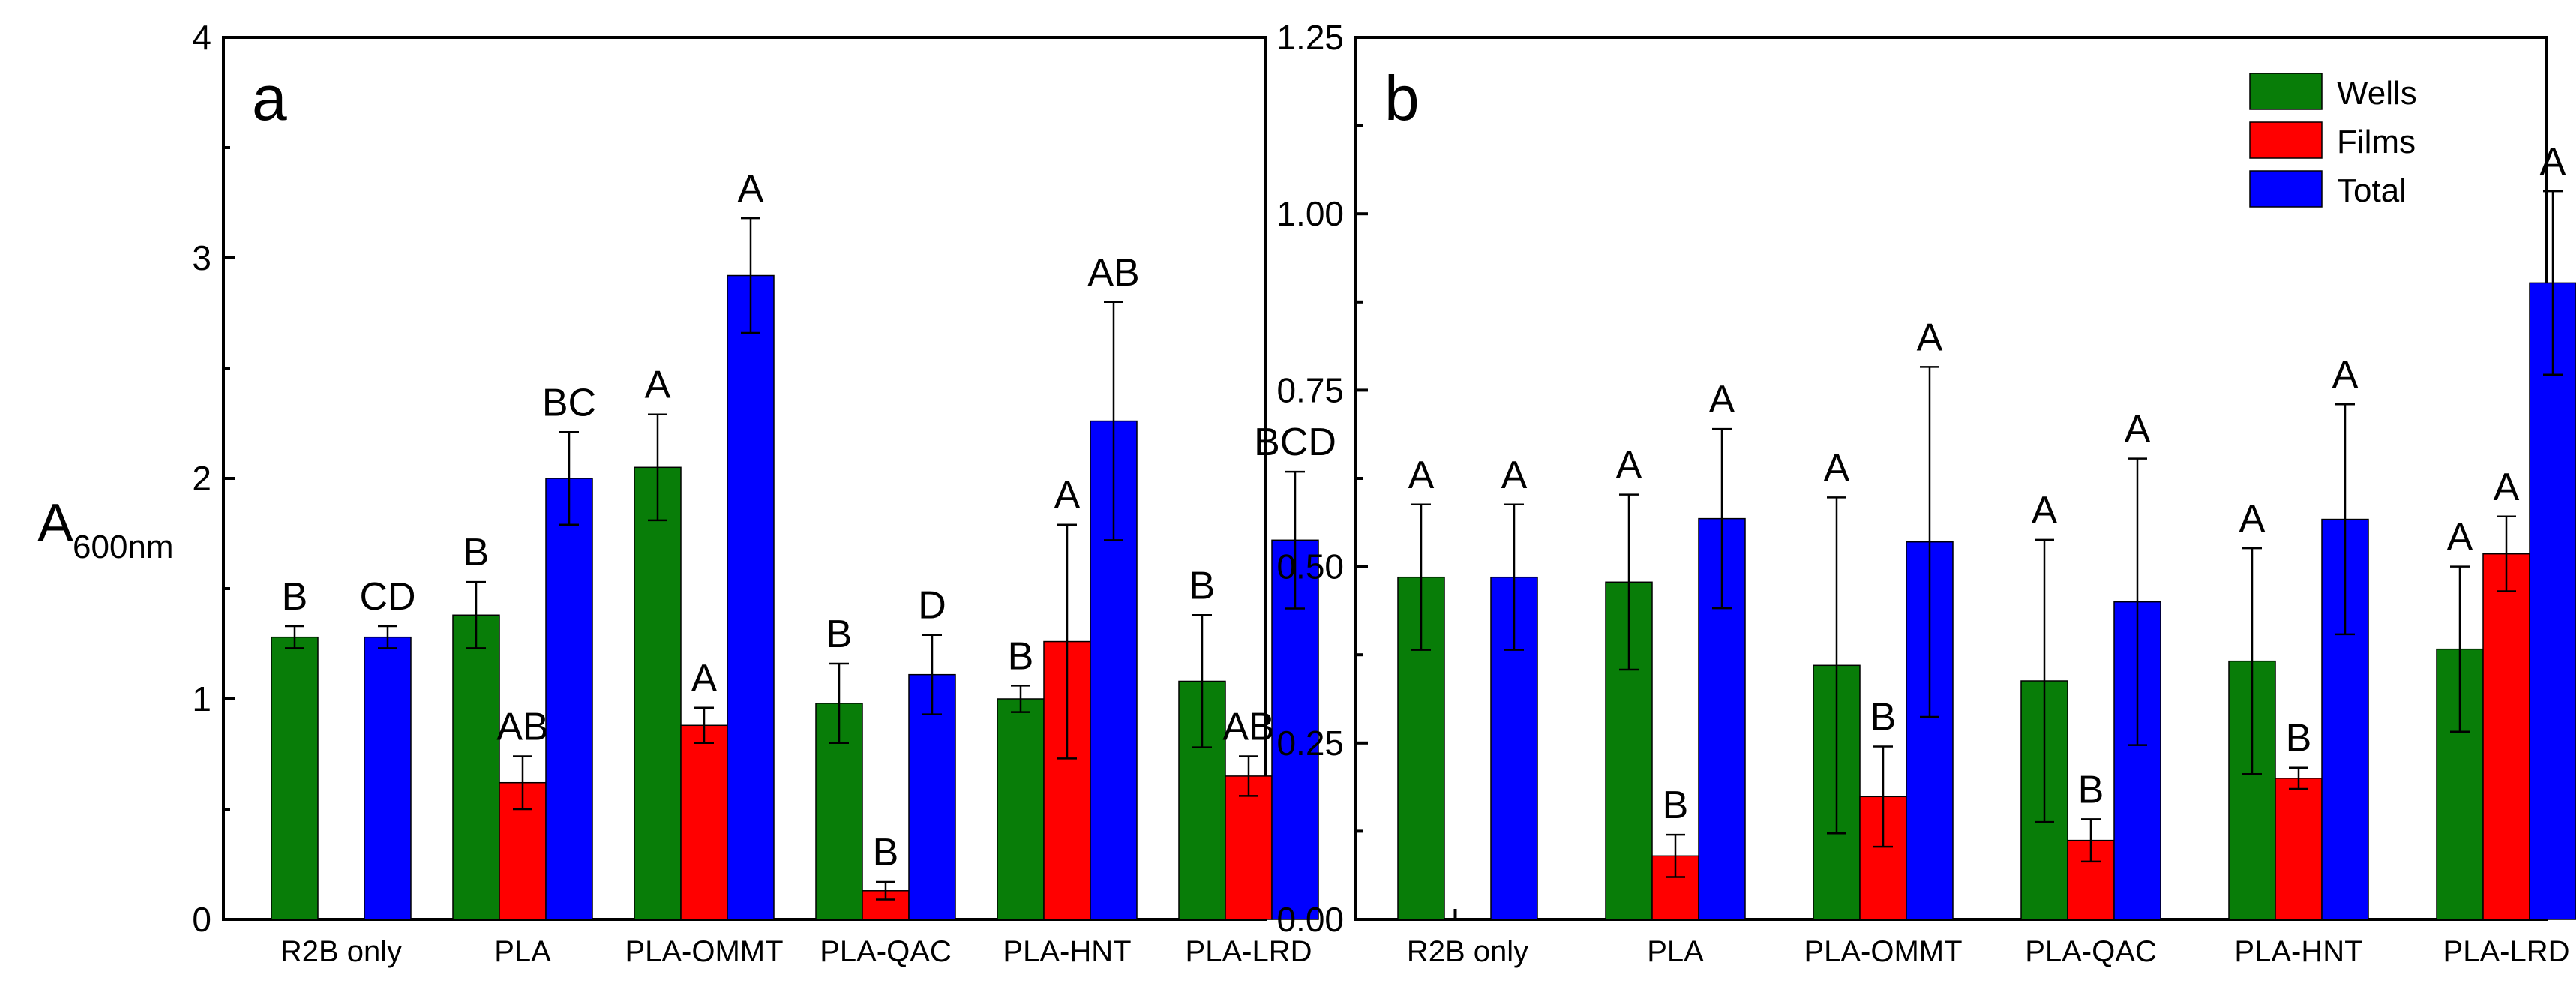 The width and height of the screenshot is (2576, 998). What do you see at coordinates (1310, 213) in the screenshot?
I see `y-tick-label: 1.00` at bounding box center [1310, 213].